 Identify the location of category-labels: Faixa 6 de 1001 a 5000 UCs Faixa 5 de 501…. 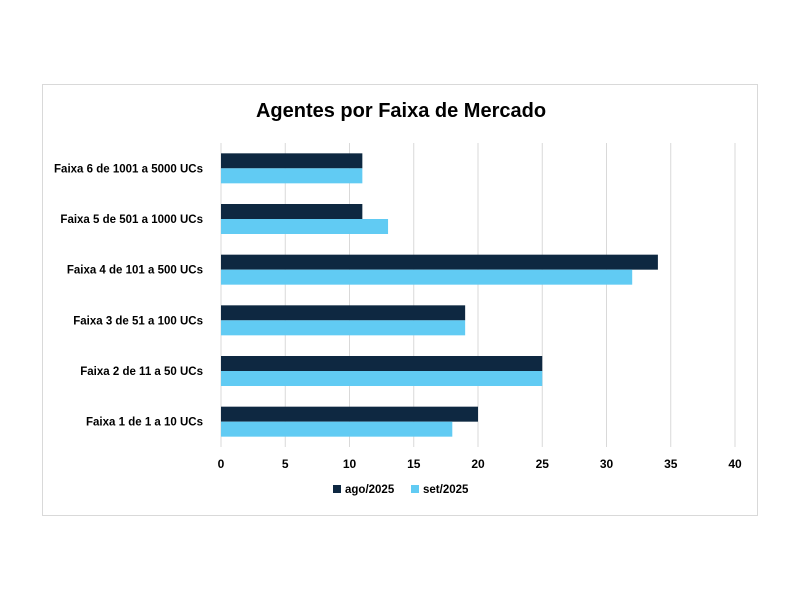
(128, 295).